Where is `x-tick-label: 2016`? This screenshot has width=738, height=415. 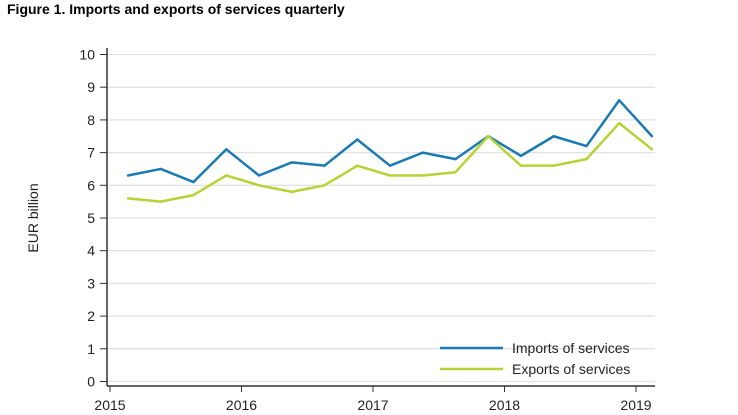
x-tick-label: 2016 is located at coordinates (241, 405).